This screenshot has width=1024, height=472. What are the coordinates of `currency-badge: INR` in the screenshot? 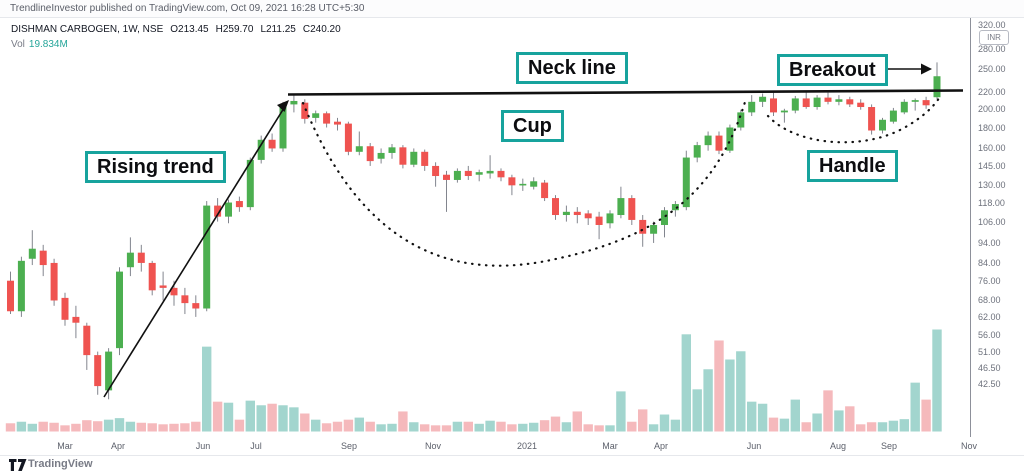 It's located at (994, 37).